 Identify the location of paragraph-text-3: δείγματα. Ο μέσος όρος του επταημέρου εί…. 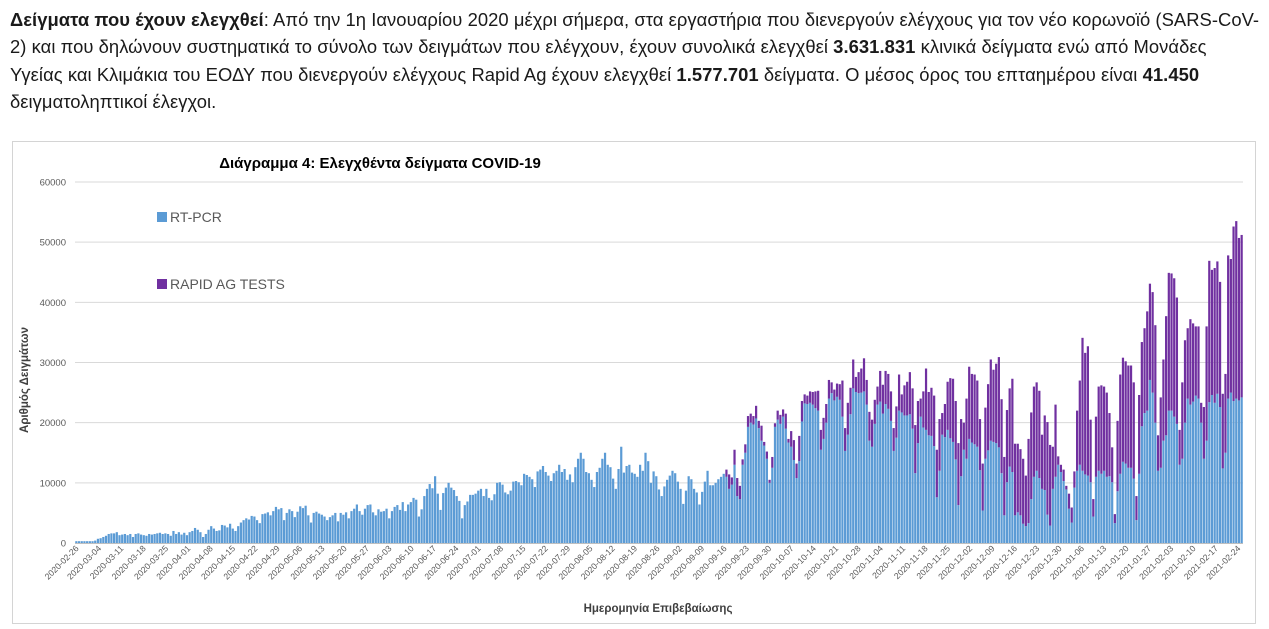
(950, 74).